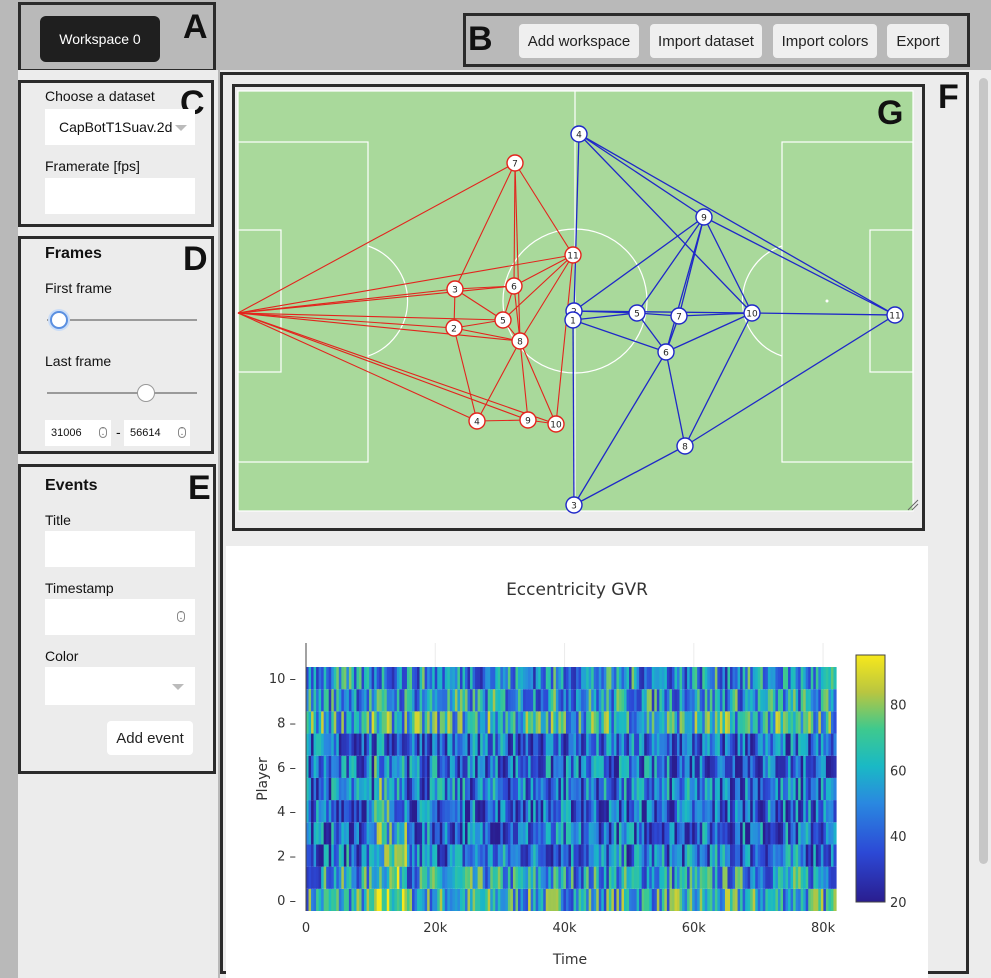 The width and height of the screenshot is (991, 978). Describe the element at coordinates (71, 485) in the screenshot. I see `events-heading: Events` at that location.